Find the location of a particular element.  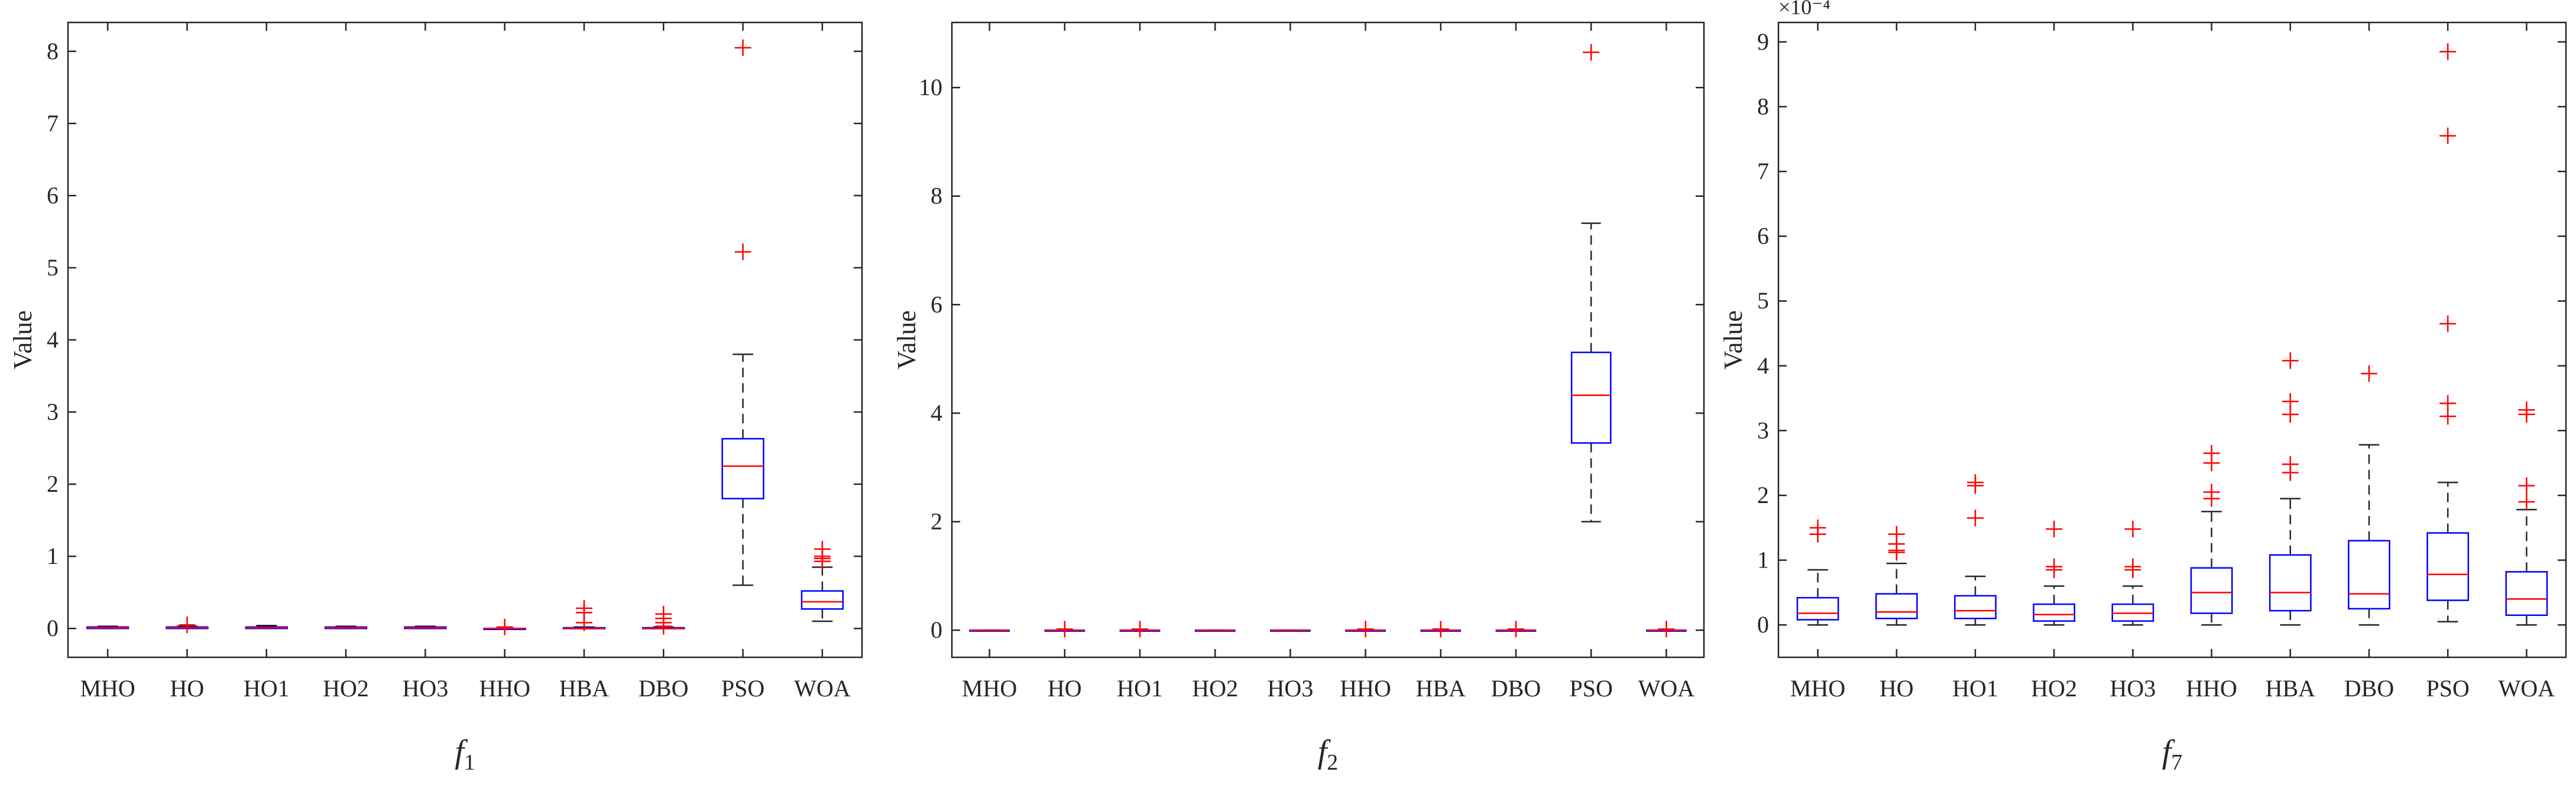

x-tick-label-pso: PSO is located at coordinates (2448, 689).